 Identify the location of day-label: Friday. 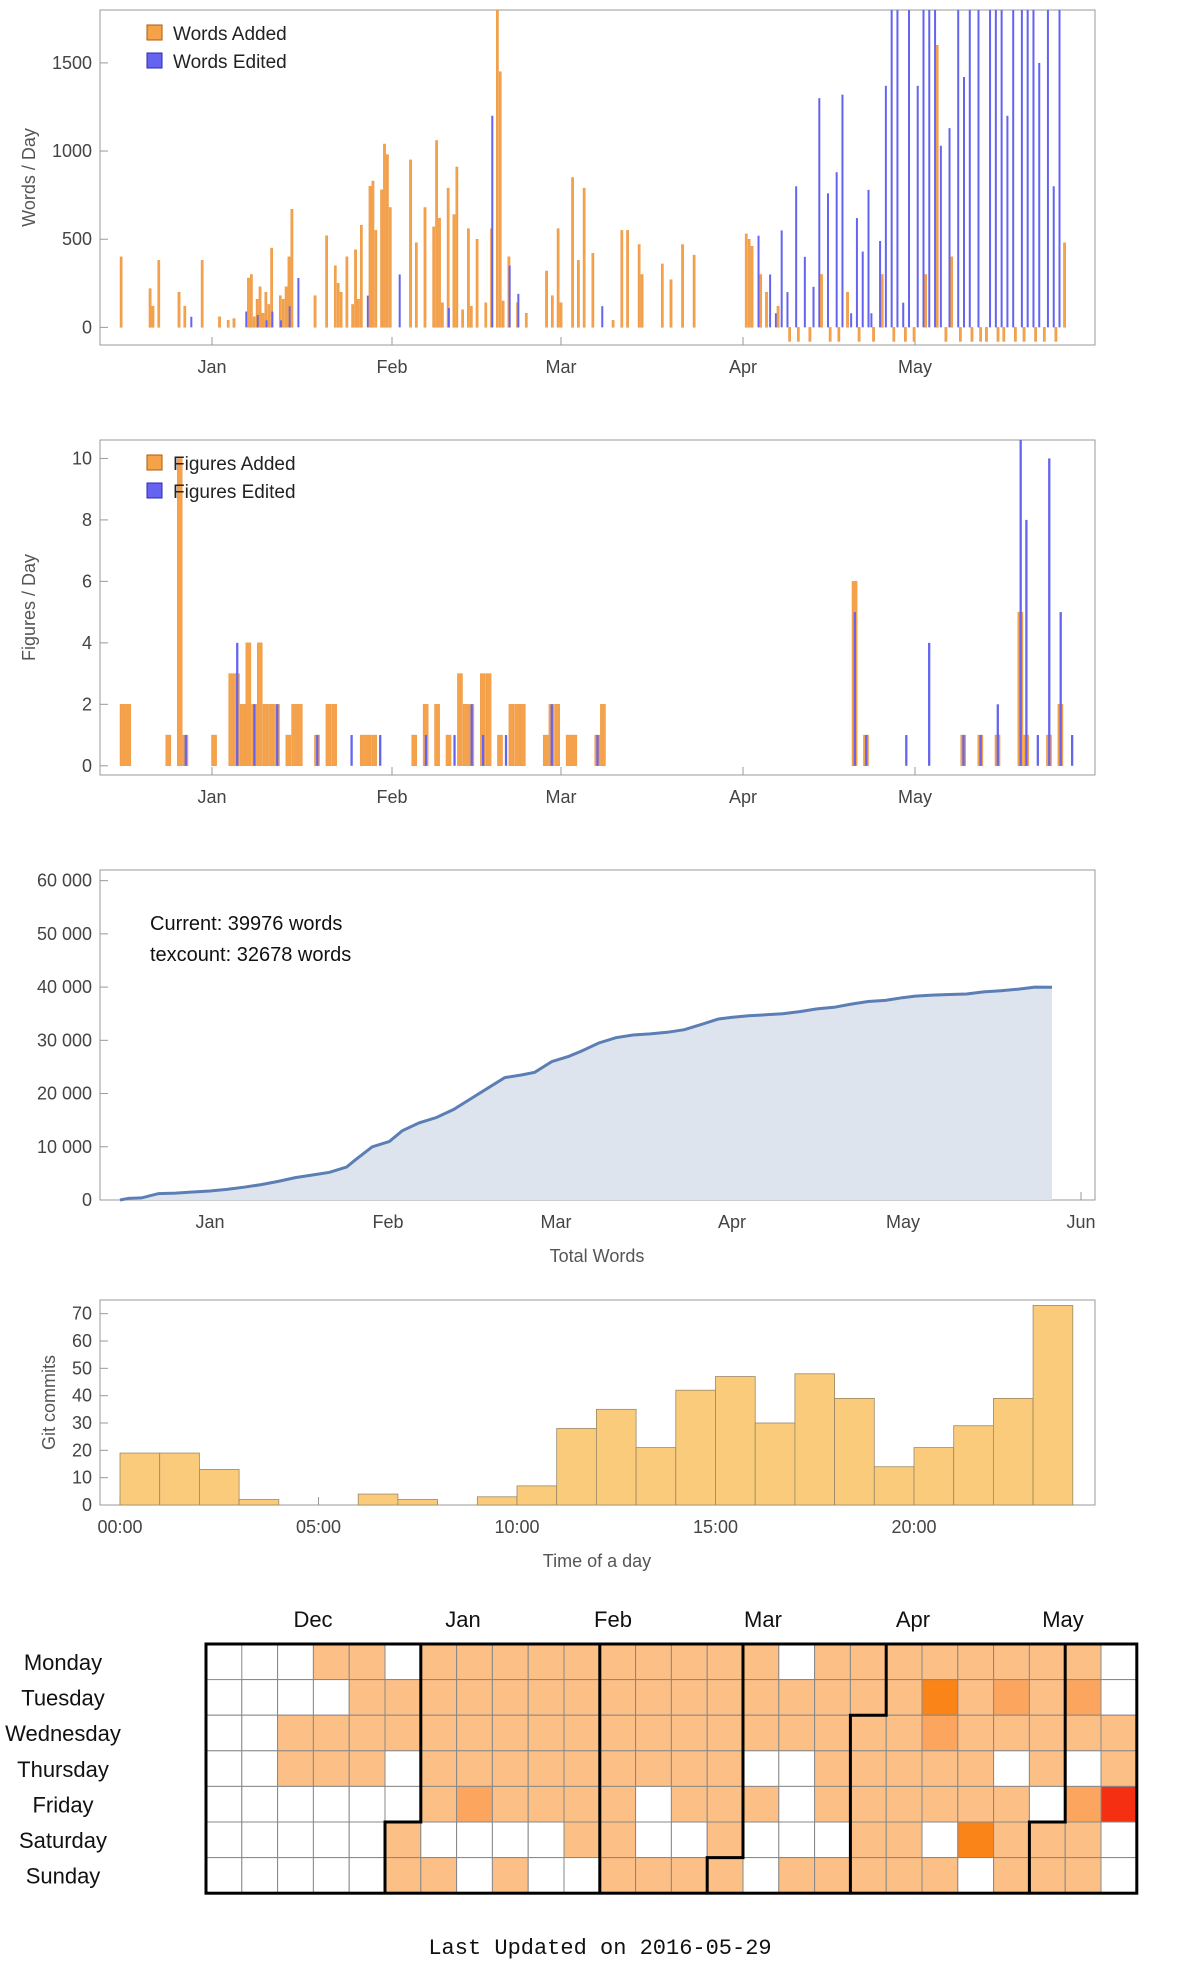
(62, 1804).